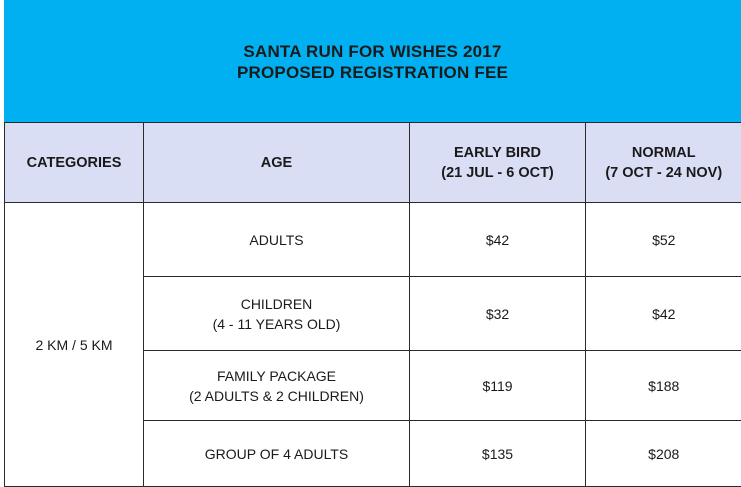 The image size is (741, 487). What do you see at coordinates (276, 304) in the screenshot?
I see `age-label: CHILDREN` at bounding box center [276, 304].